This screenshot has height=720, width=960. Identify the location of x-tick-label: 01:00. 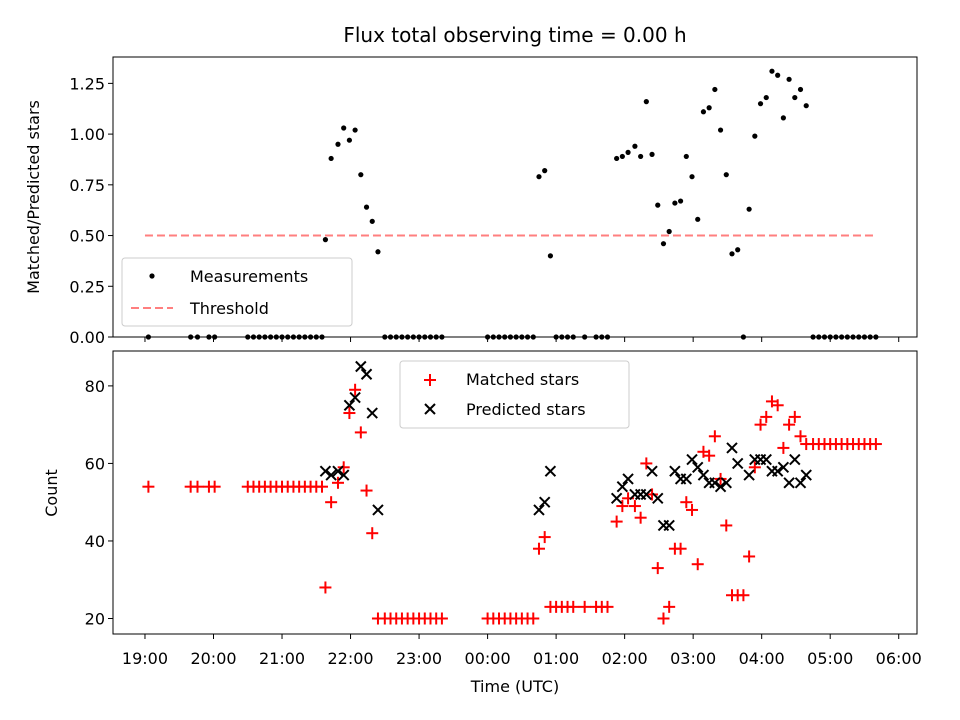
(556, 658).